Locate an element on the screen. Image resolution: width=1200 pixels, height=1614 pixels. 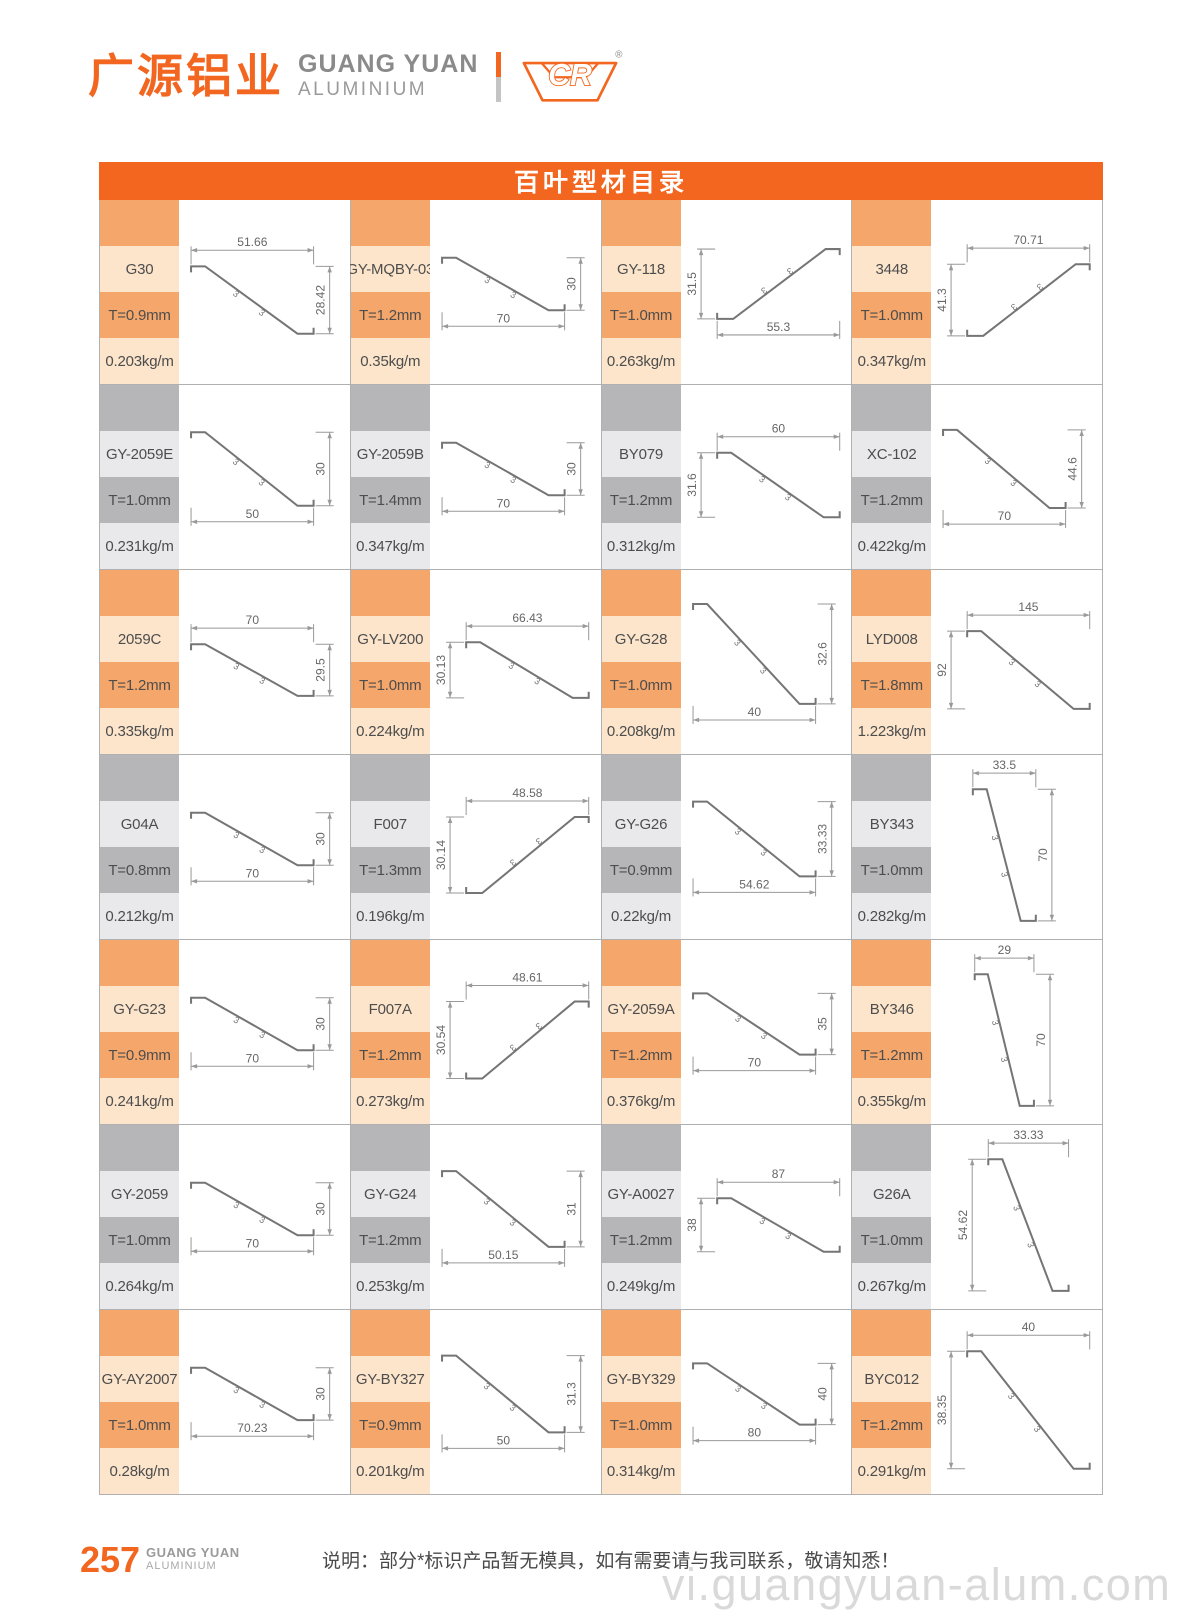
profile-drawing-area: 3 3 70 35 is located at coordinates (766, 1032).